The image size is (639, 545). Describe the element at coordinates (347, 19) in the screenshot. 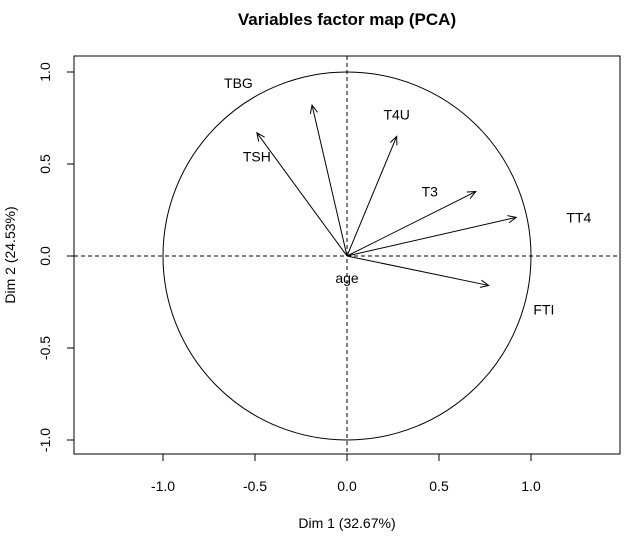

I see `chart-title: Variables factor map (PCA)` at that location.